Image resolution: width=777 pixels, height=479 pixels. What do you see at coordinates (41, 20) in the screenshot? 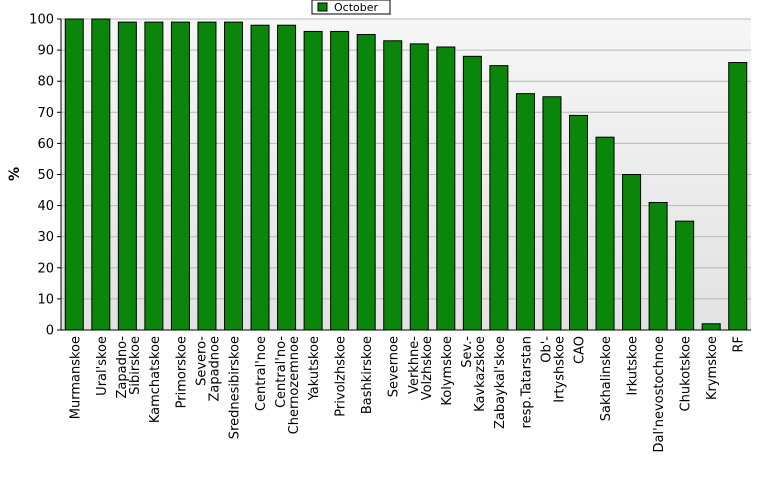
I see `y-tick-label: 100` at bounding box center [41, 20].